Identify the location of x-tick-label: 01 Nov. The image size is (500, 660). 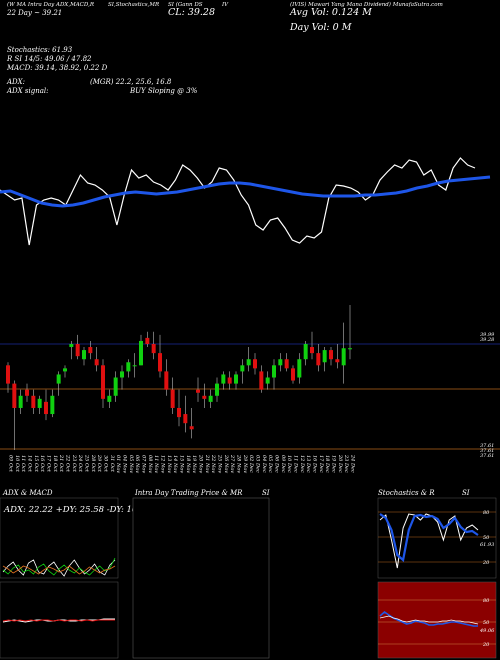
(118, 464).